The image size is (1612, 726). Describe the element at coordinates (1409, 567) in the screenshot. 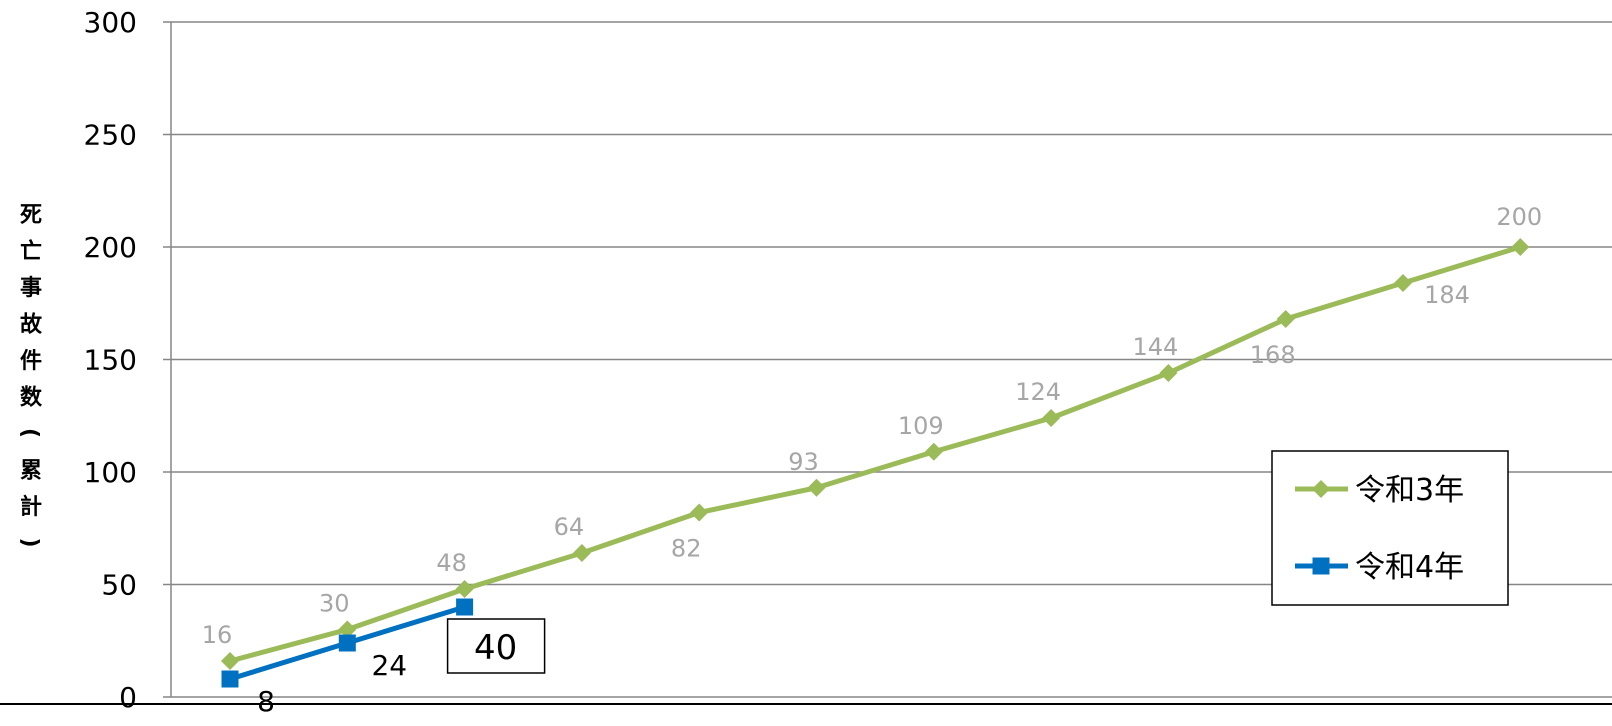

I see `legend-entry-label: 令和4年` at that location.